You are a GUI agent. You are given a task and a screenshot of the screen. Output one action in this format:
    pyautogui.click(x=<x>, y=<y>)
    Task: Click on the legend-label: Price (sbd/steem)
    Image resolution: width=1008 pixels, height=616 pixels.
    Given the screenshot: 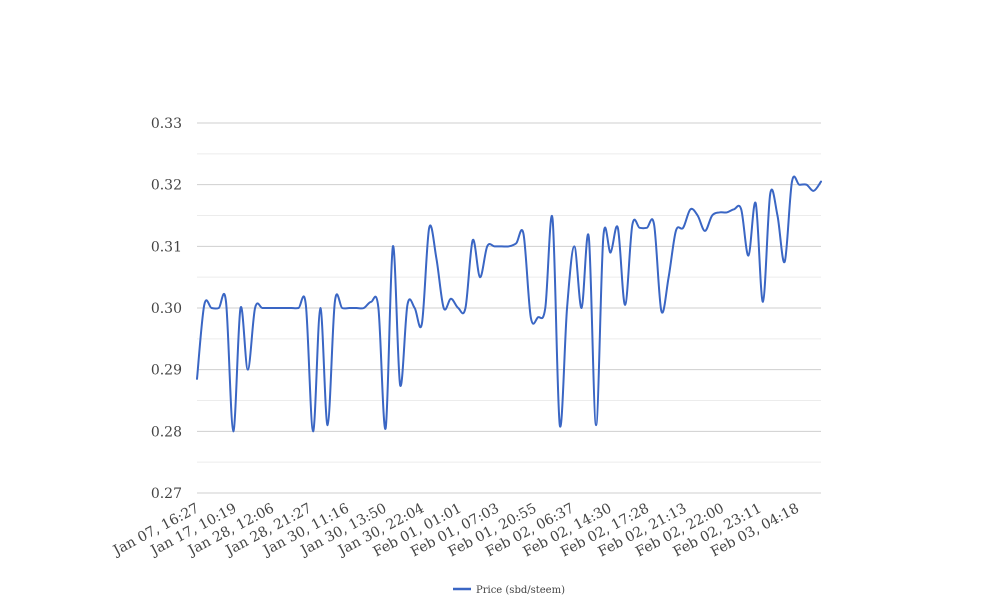 What is the action you would take?
    pyautogui.click(x=520, y=590)
    